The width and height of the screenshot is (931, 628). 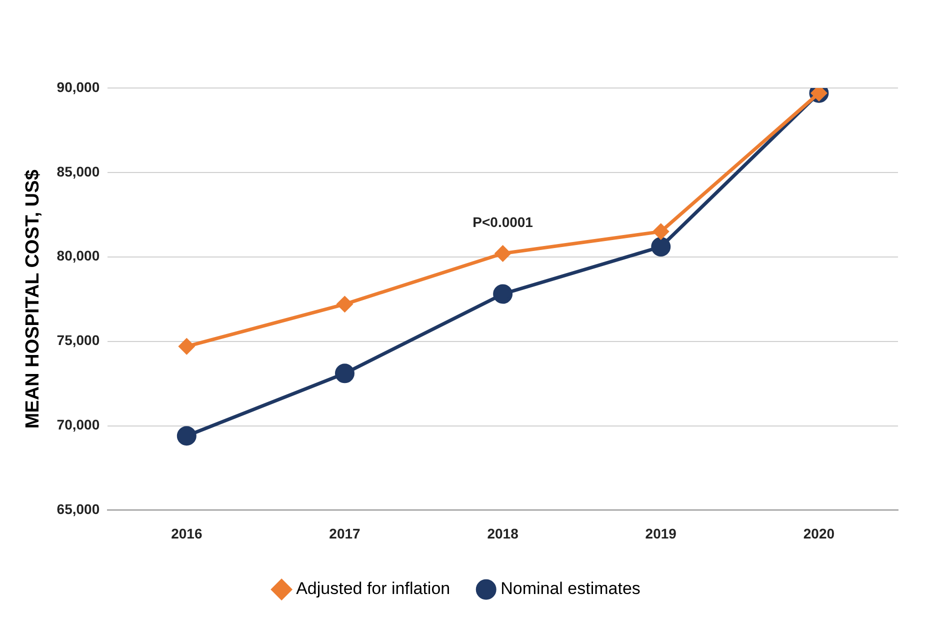 I want to click on annotation: P<0.0001, so click(x=503, y=222).